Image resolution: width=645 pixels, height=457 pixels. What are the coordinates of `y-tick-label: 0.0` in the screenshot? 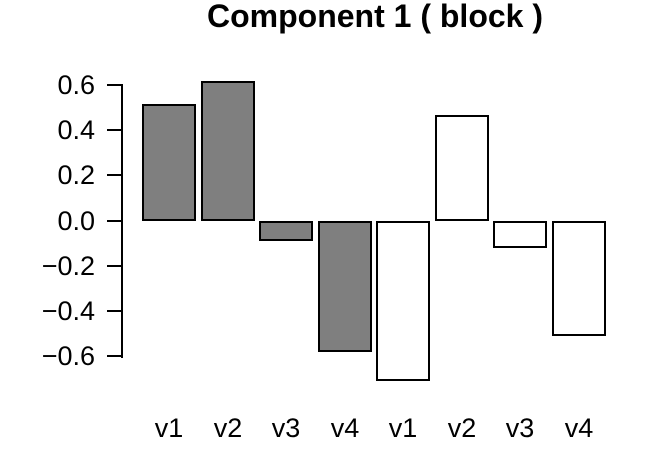 It's located at (76, 221).